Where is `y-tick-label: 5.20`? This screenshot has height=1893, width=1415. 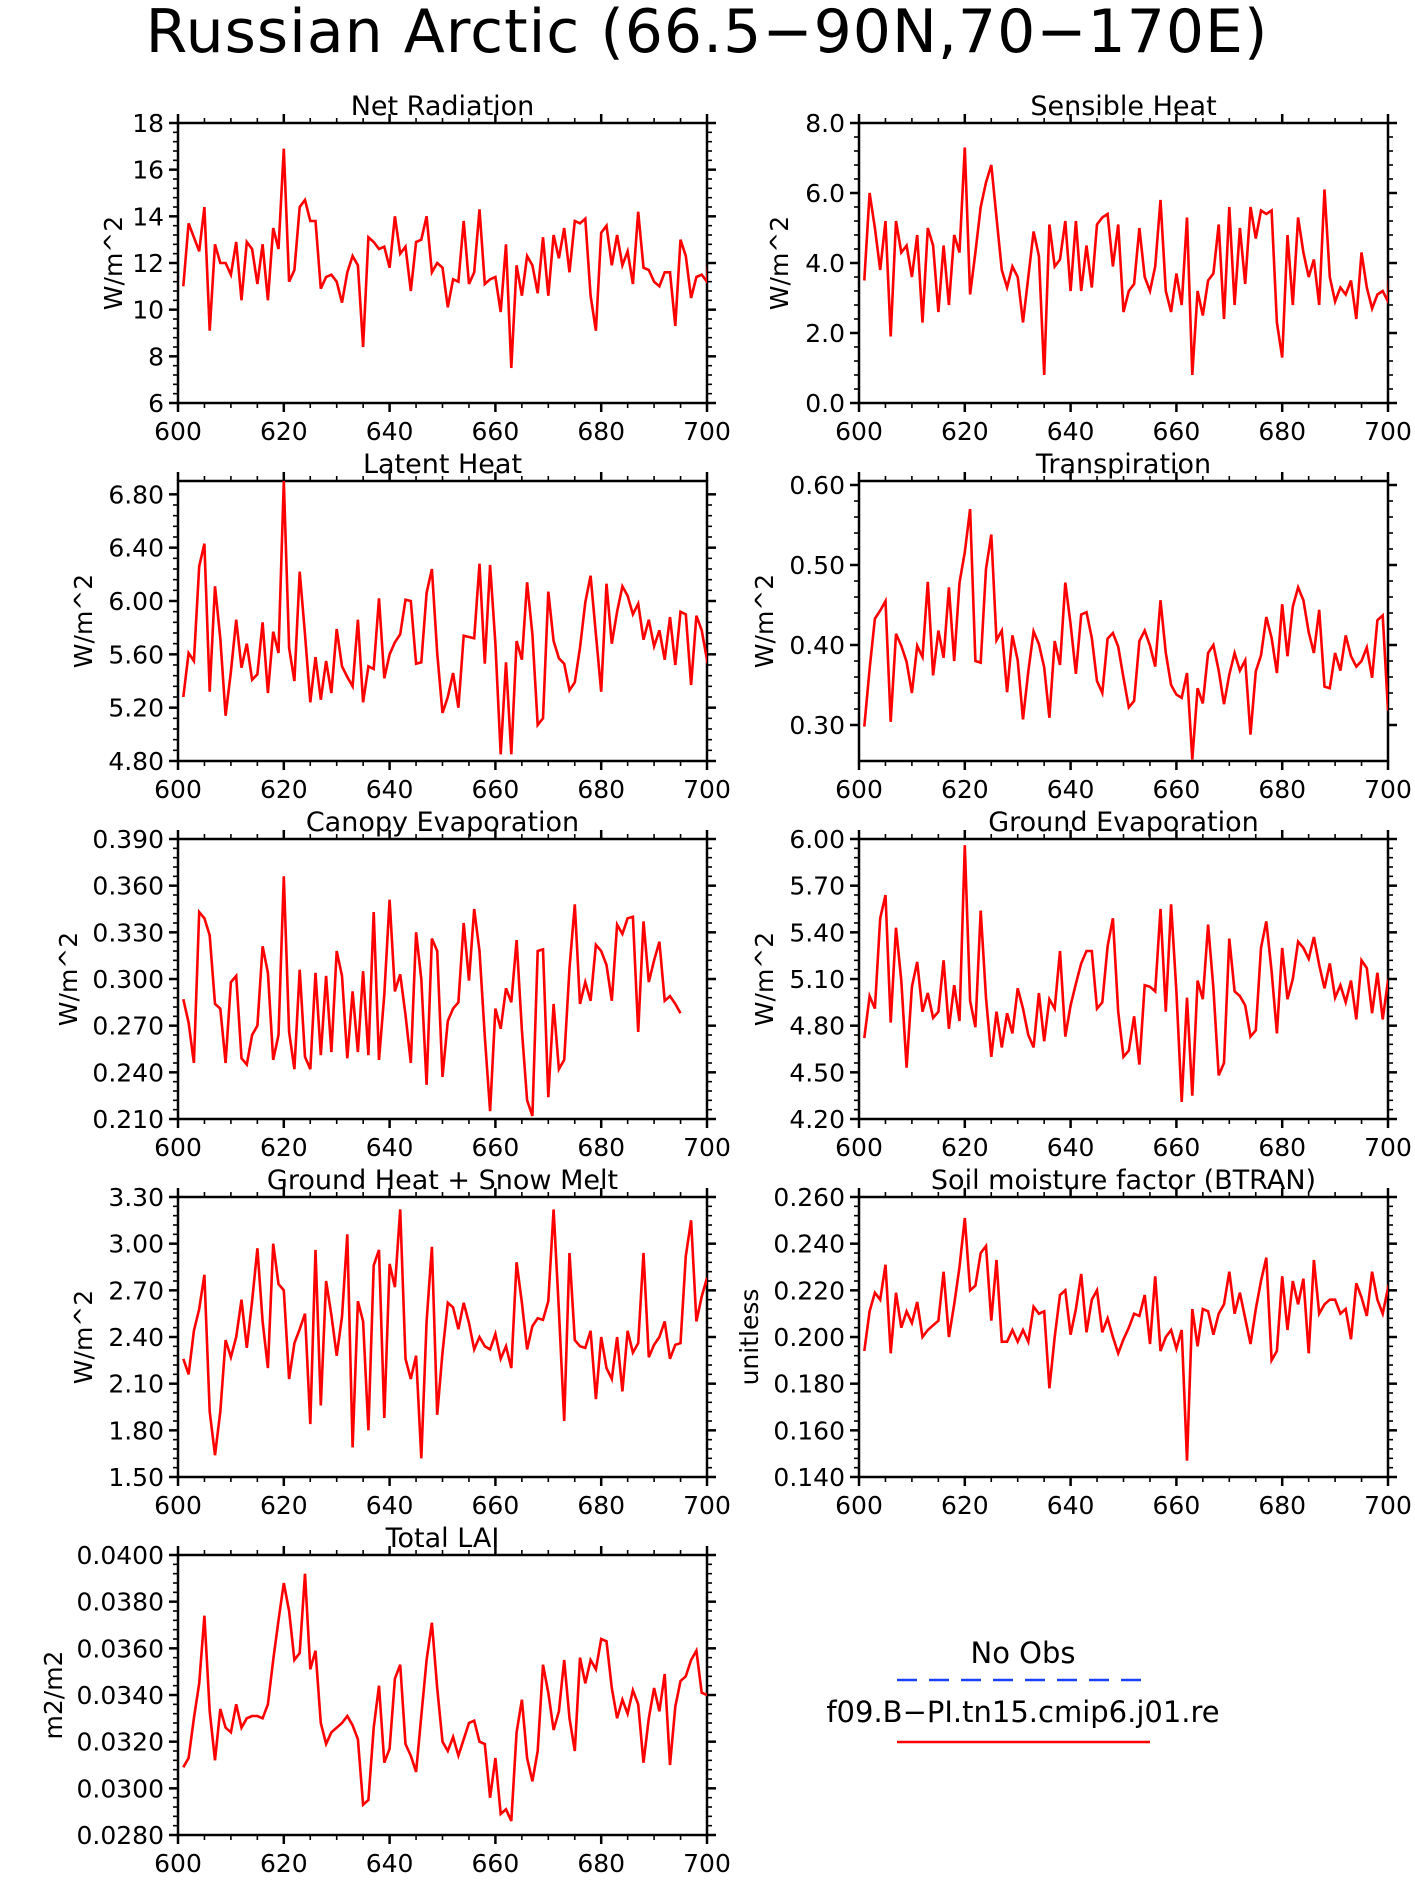 y-tick-label: 5.20 is located at coordinates (136, 708).